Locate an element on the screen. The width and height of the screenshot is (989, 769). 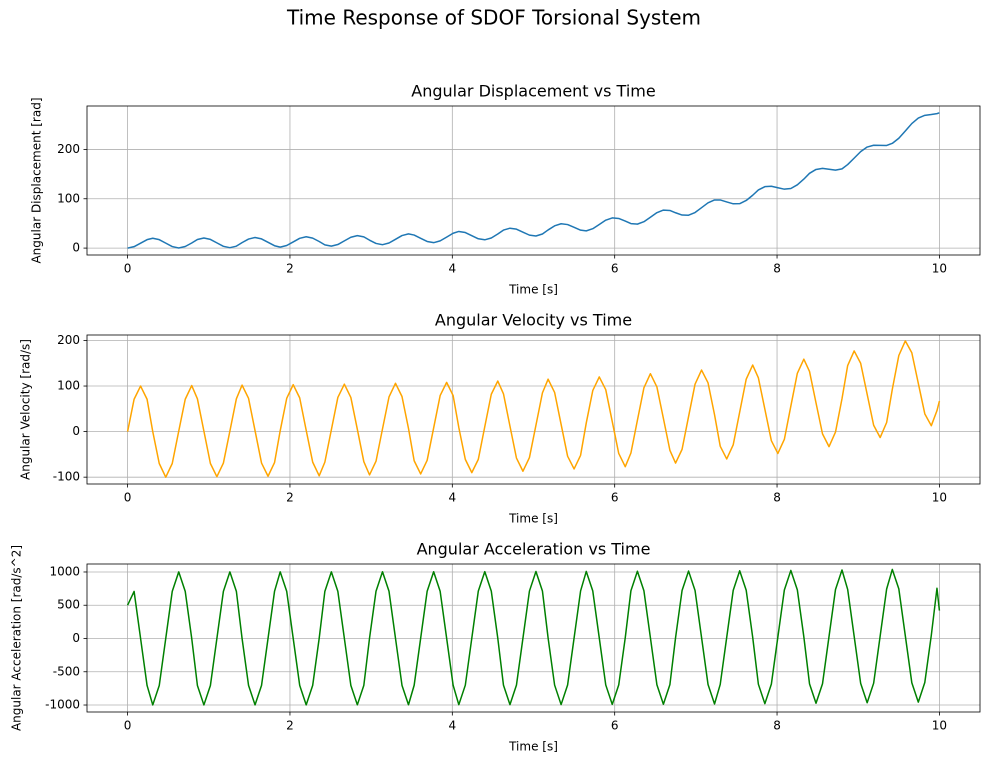
y-tick-label: 1000 is located at coordinates (64, 571).